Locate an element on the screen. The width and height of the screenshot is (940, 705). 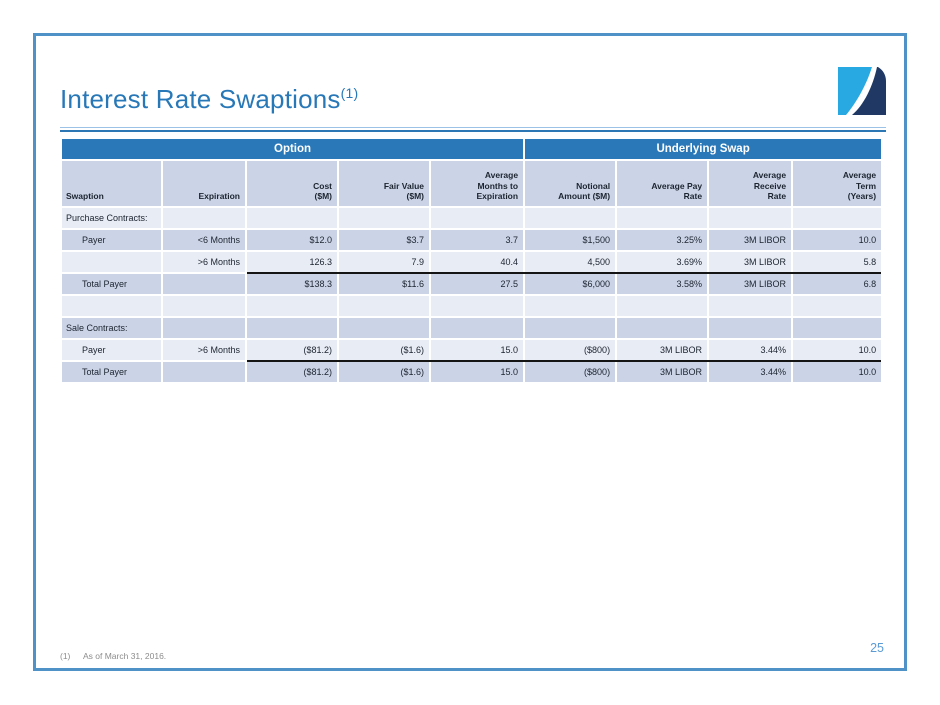
table-cell: 6.8 is located at coordinates (837, 284).